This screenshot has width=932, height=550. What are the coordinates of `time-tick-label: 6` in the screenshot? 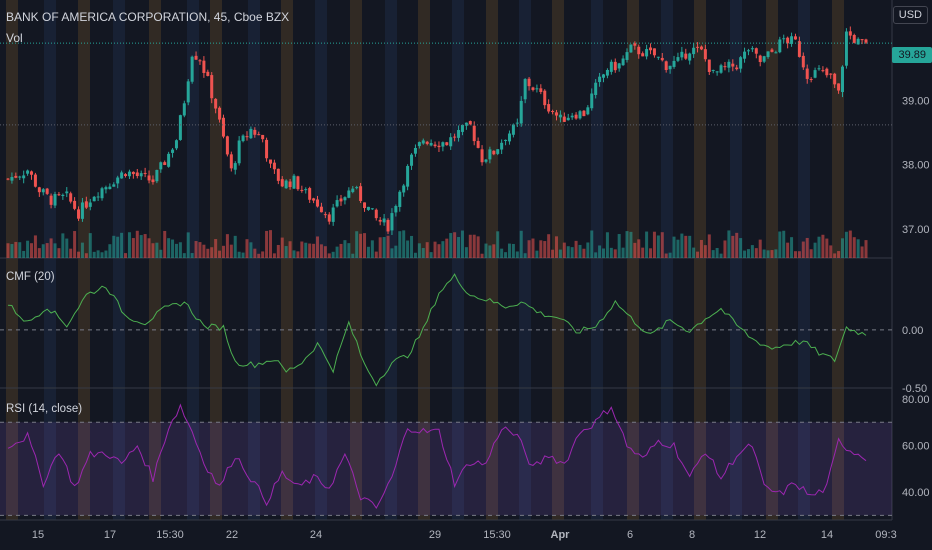 It's located at (630, 535).